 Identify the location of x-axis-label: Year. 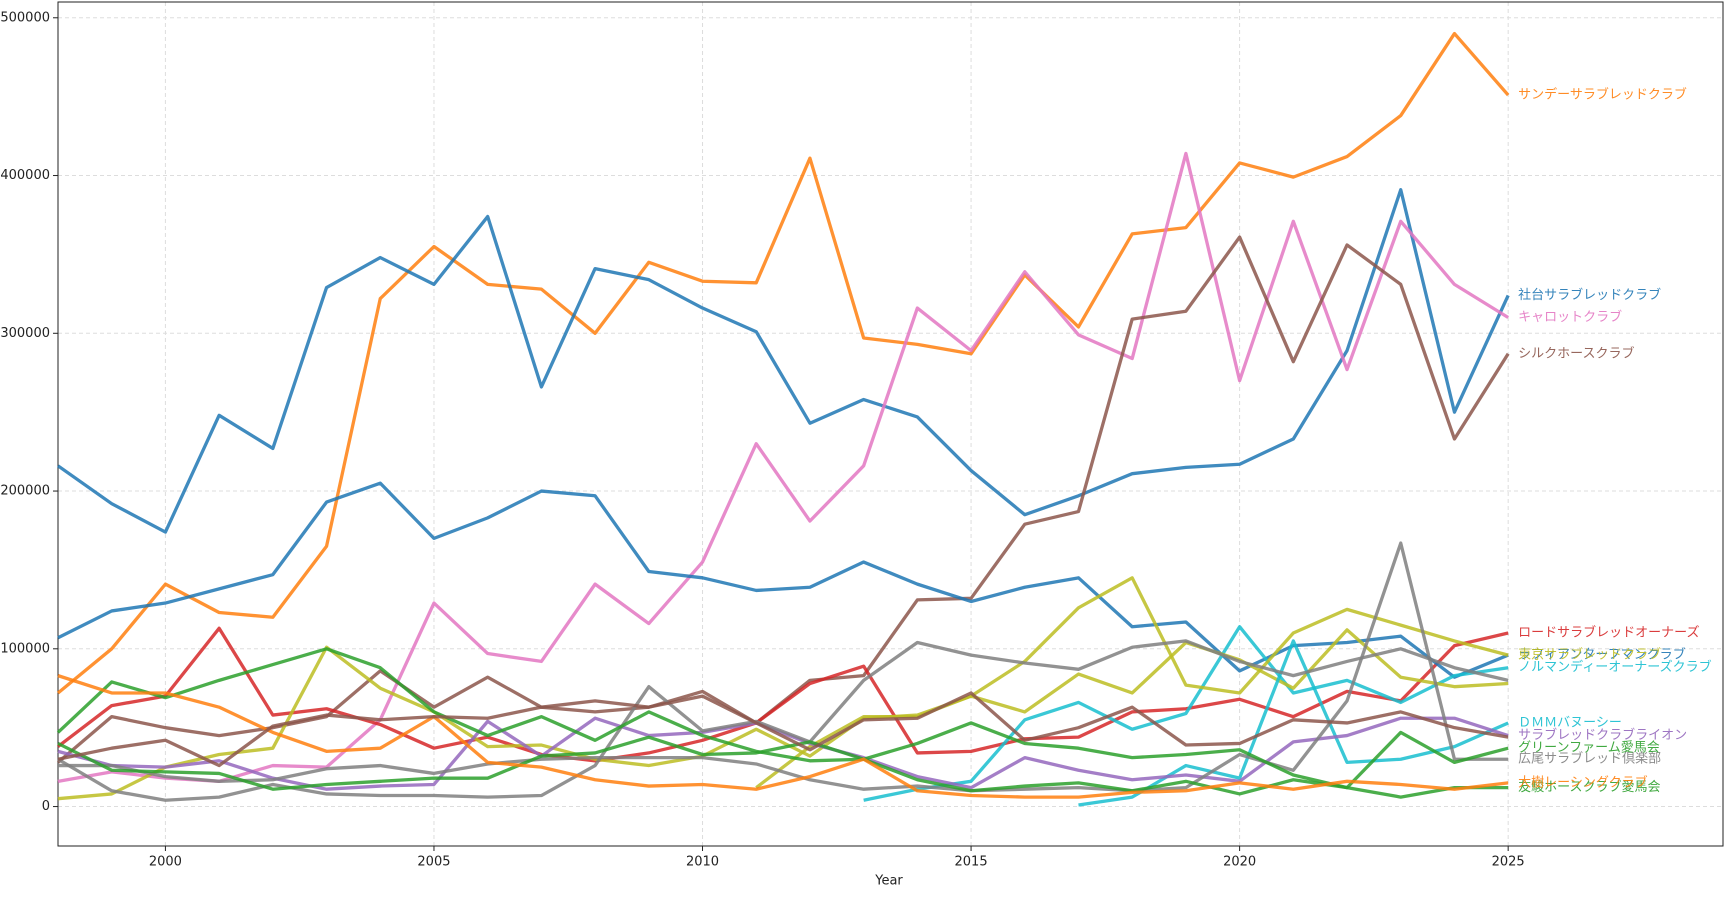
(888, 881).